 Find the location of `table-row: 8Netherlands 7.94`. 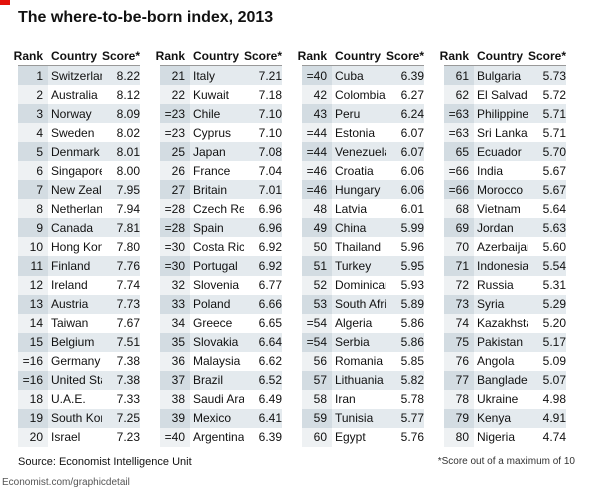

table-row: 8Netherlands 7.94 is located at coordinates (79, 209).